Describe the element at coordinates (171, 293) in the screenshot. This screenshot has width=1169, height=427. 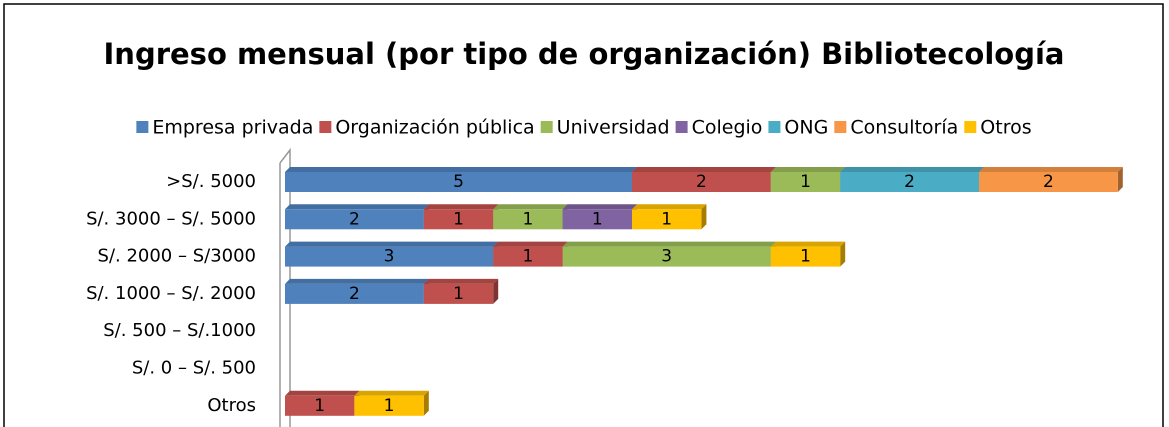
I see `category-label: S/. 1000 – S/. 2000` at that location.